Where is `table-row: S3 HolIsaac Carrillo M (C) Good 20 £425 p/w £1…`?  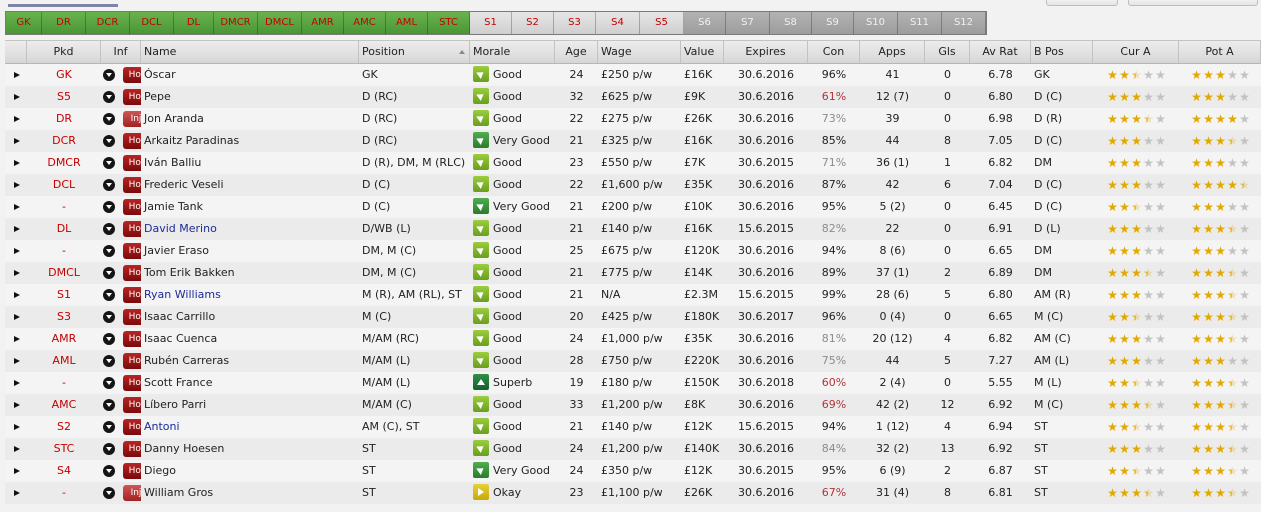
table-row: S3 HolIsaac Carrillo M (C) Good 20 £425 p/w £1… is located at coordinates (633, 317).